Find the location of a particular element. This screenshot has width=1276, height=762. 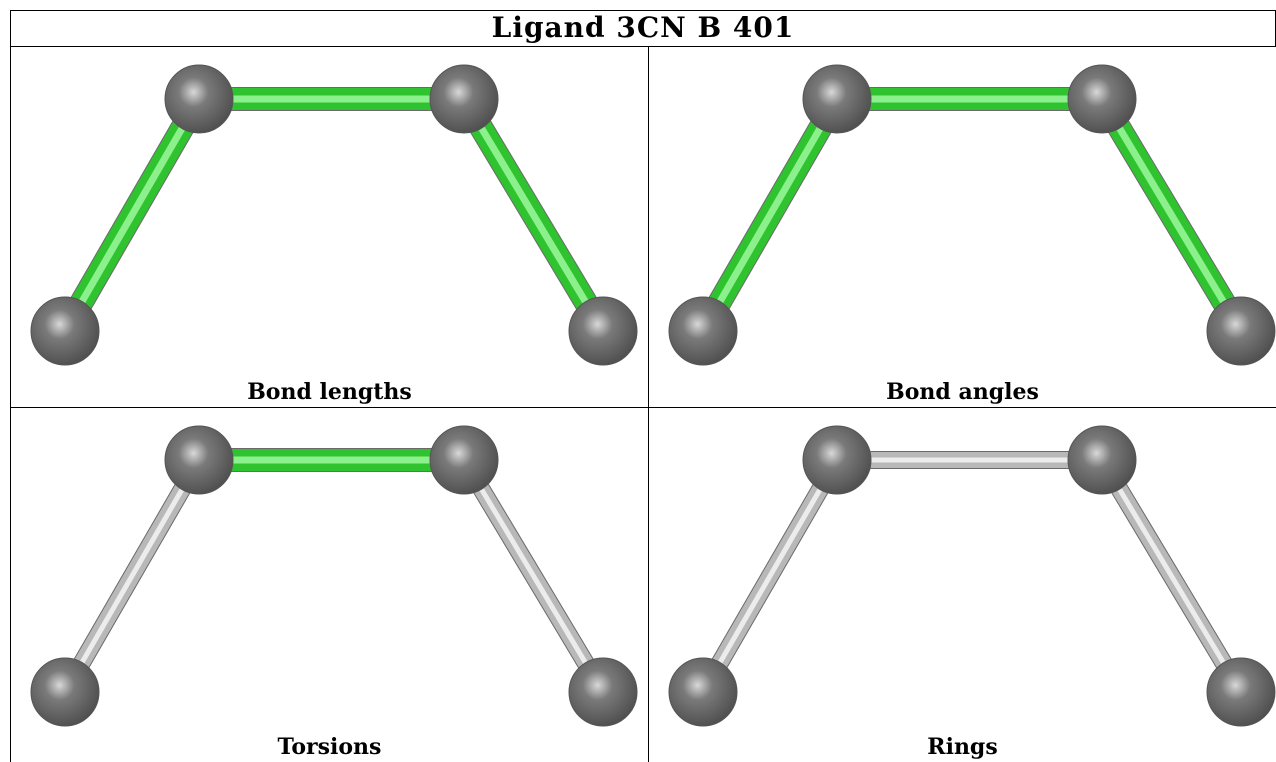

panel-caption: Rings is located at coordinates (962, 747).